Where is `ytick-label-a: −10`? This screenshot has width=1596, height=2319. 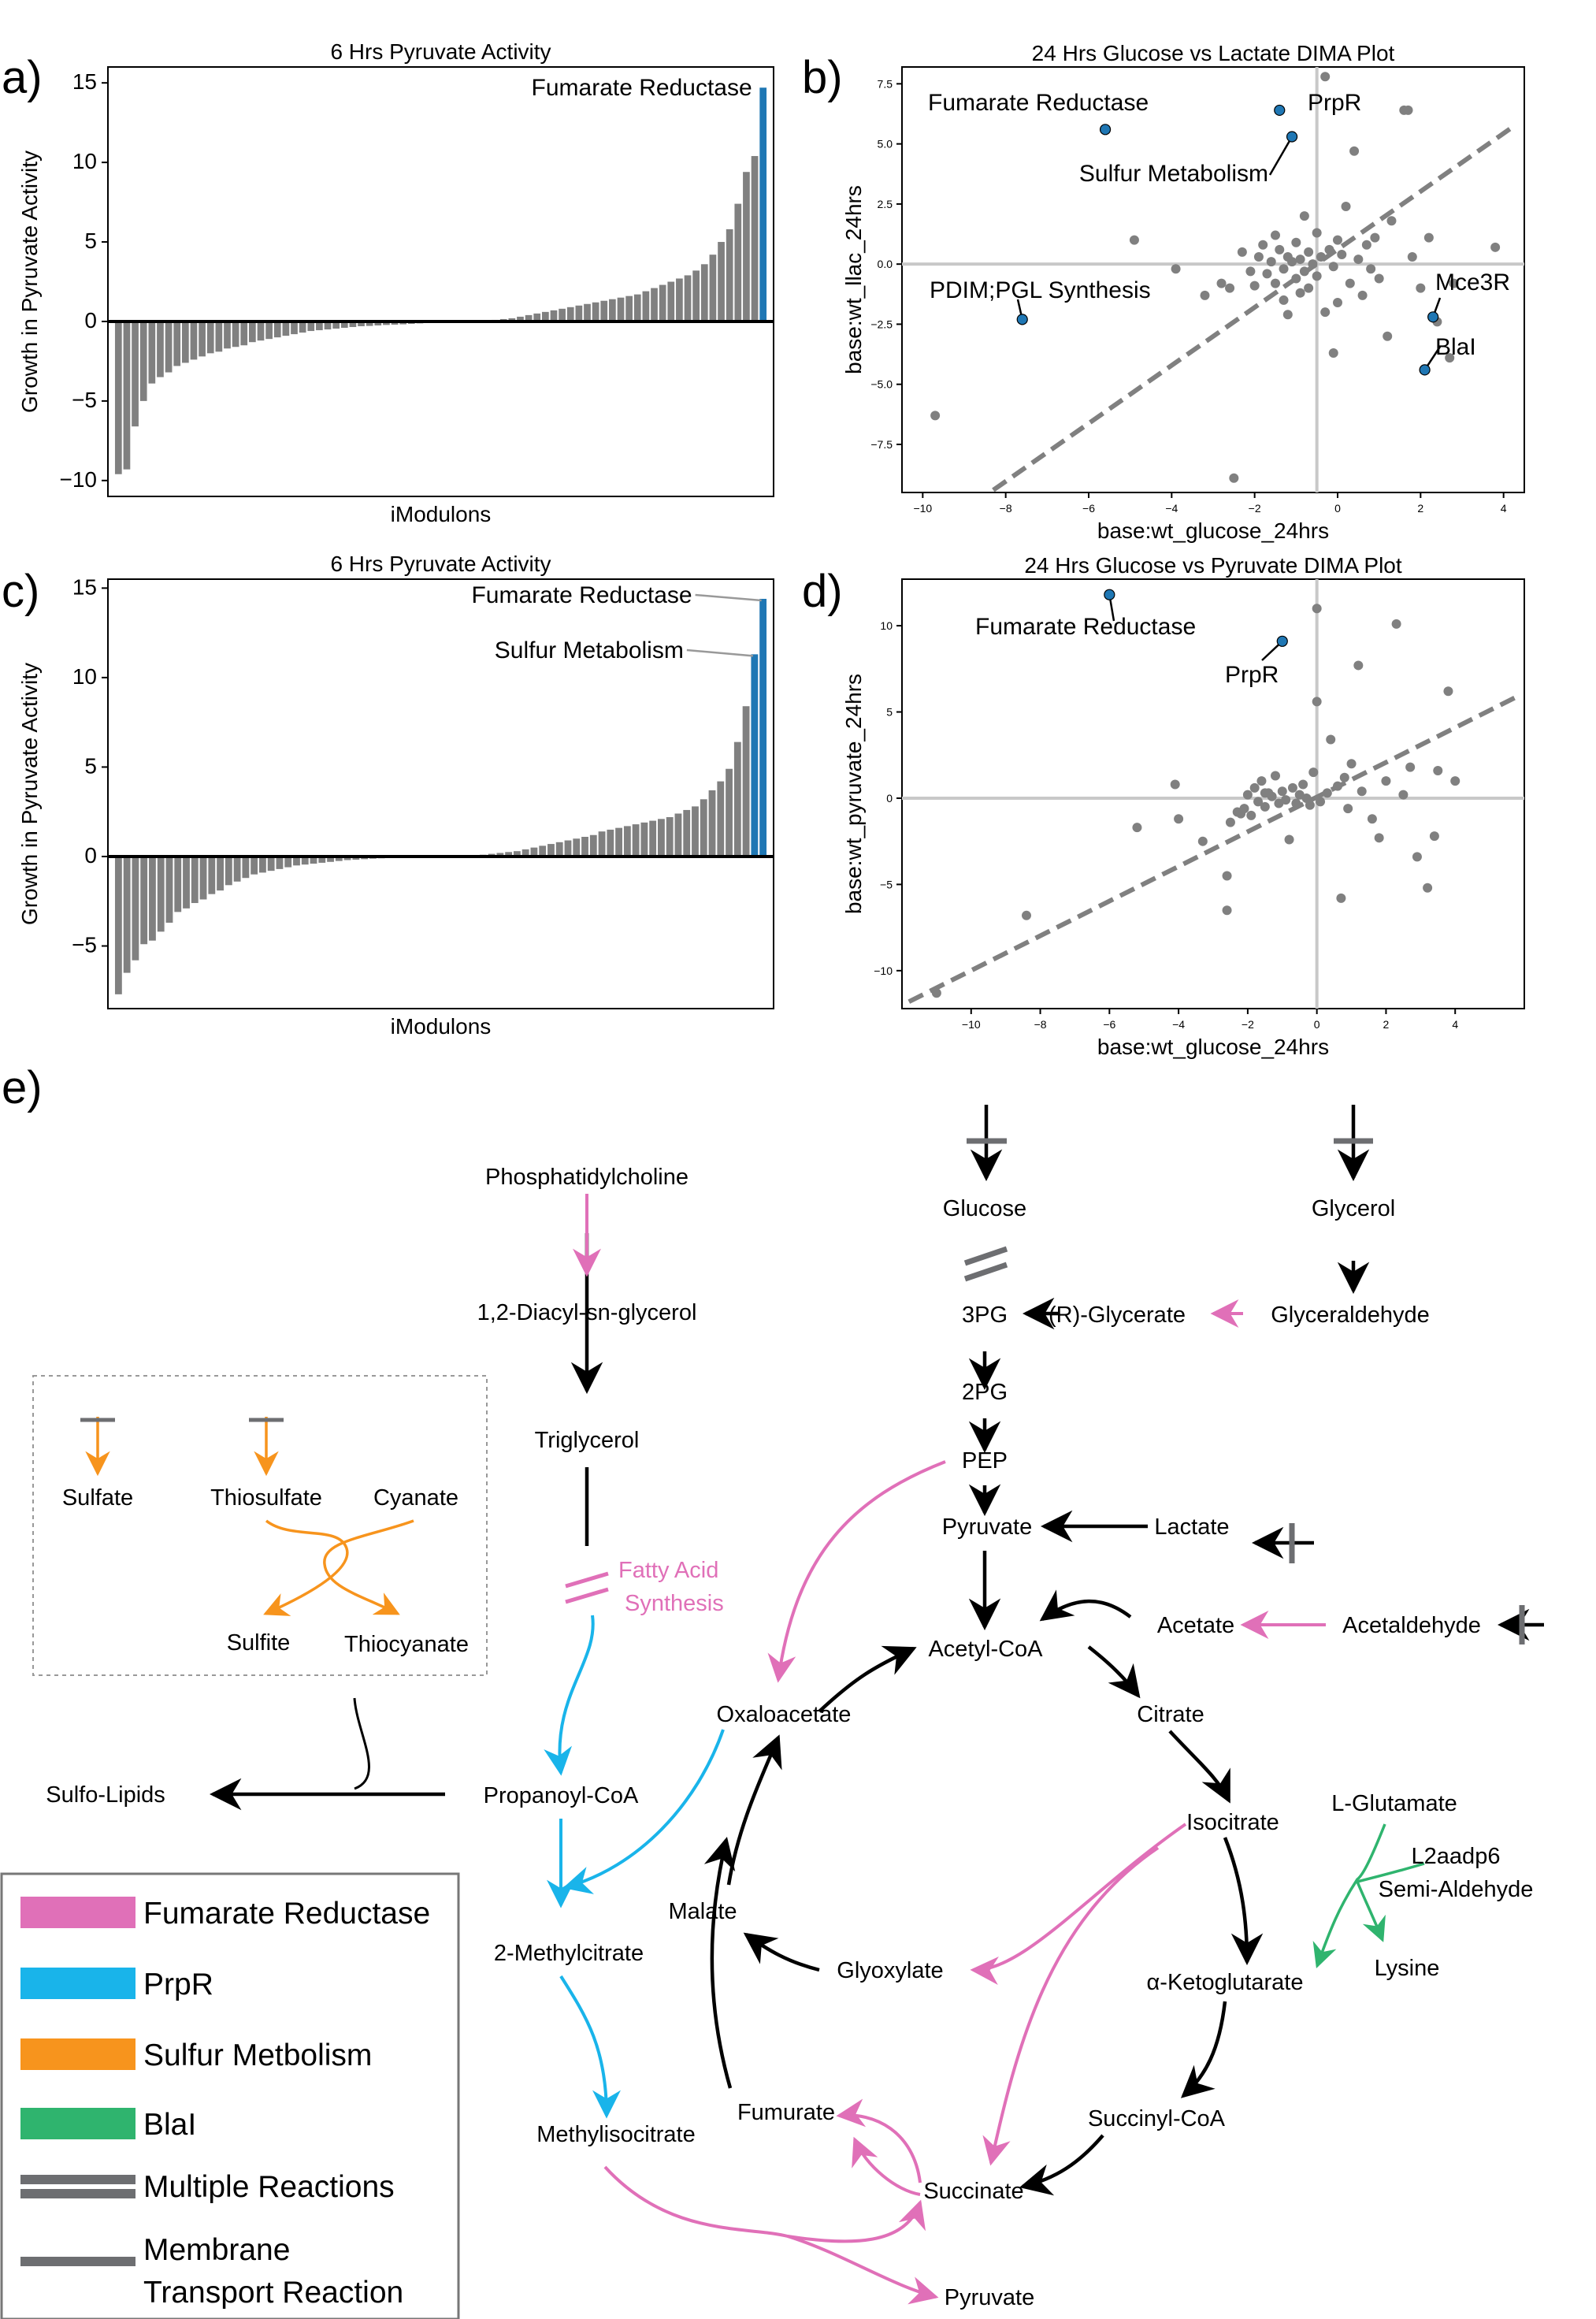 ytick-label-a: −10 is located at coordinates (79, 480).